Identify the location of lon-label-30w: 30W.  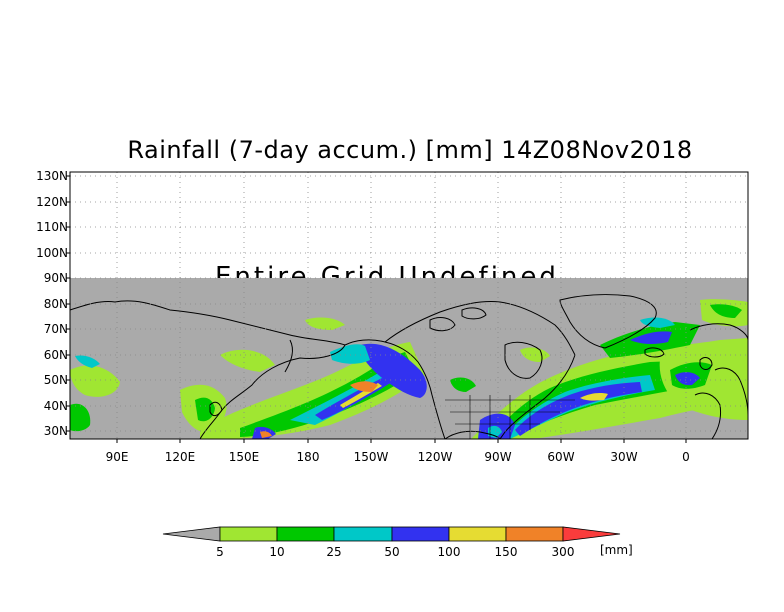
(624, 457).